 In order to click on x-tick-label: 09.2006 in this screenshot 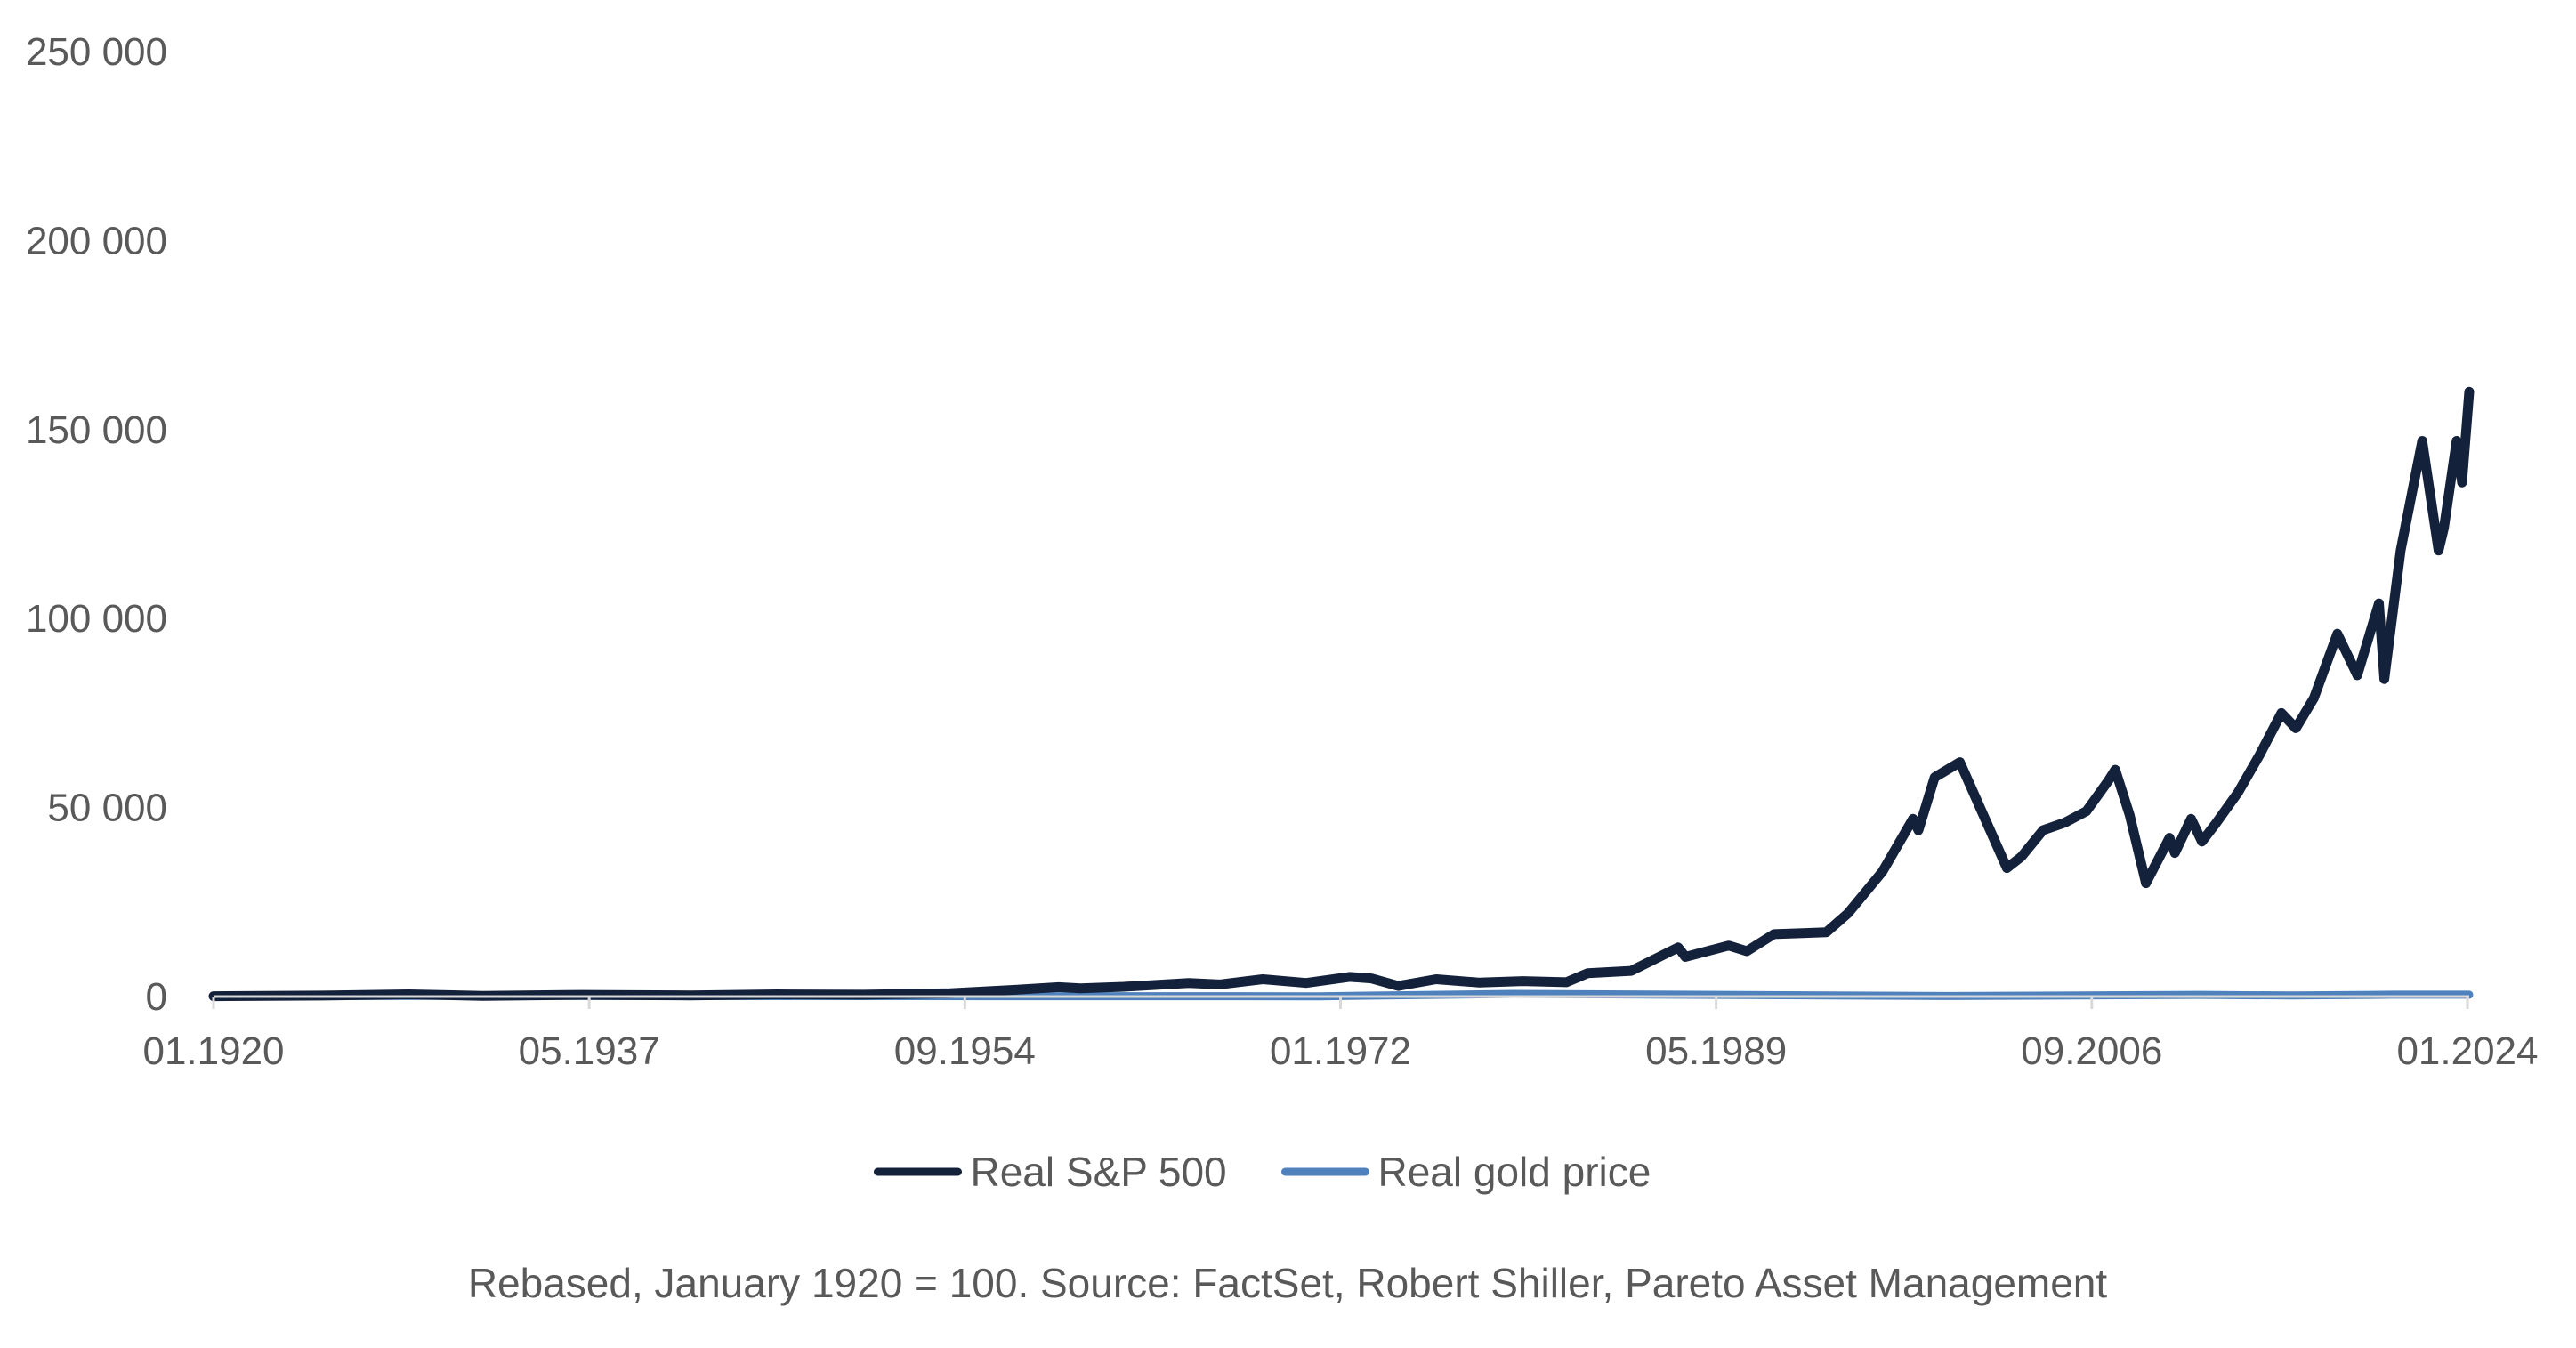, I will do `click(2091, 1051)`.